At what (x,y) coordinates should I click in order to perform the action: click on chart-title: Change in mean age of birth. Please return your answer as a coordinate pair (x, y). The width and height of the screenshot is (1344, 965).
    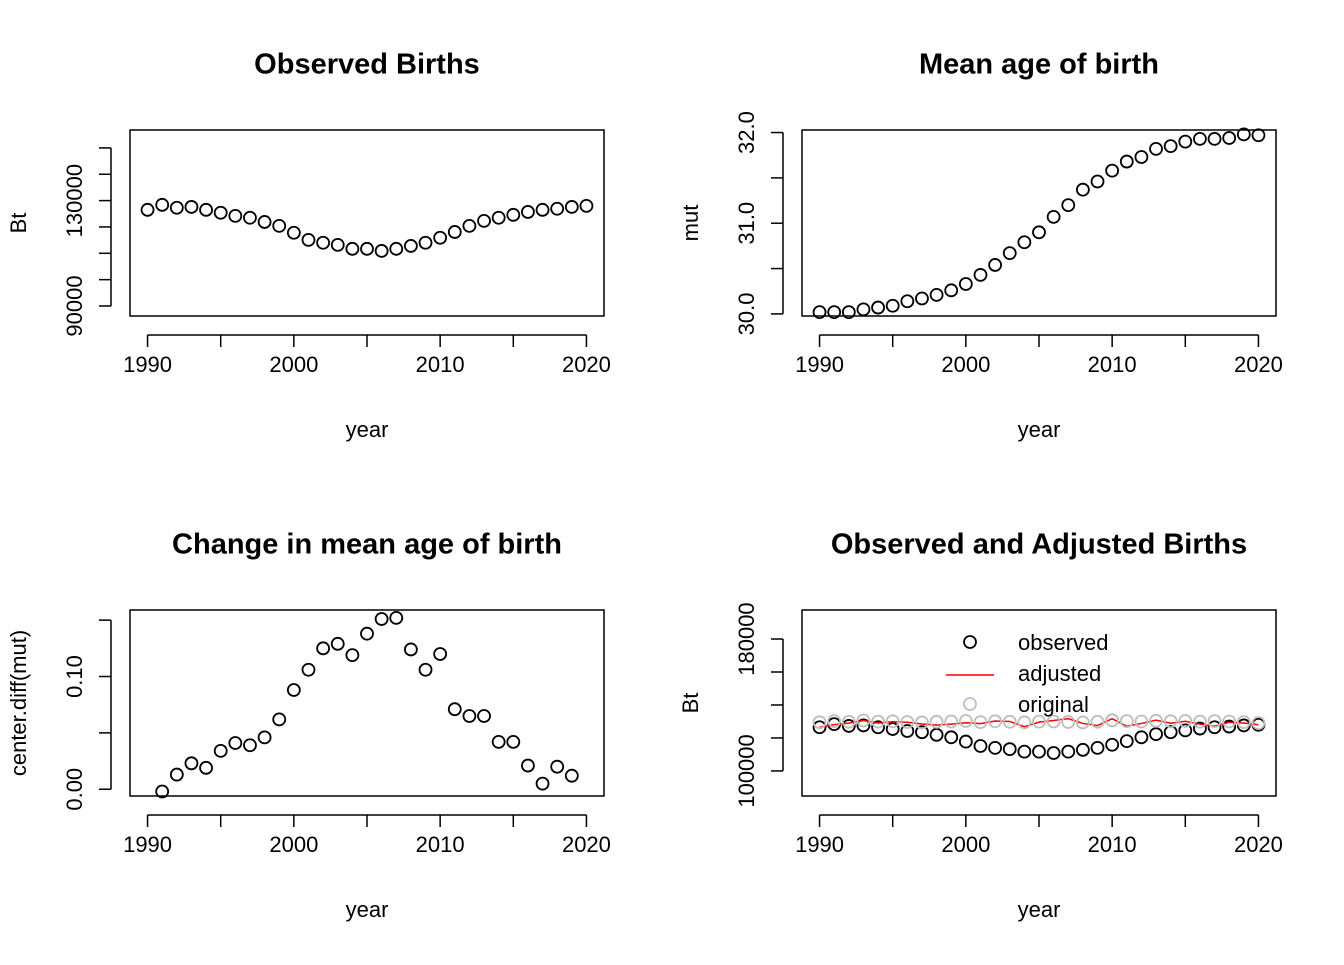
    Looking at the image, I should click on (367, 545).